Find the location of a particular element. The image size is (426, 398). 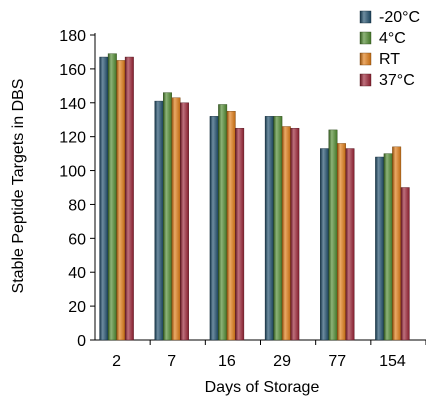

y-tick-label: 140 is located at coordinates (72, 104).